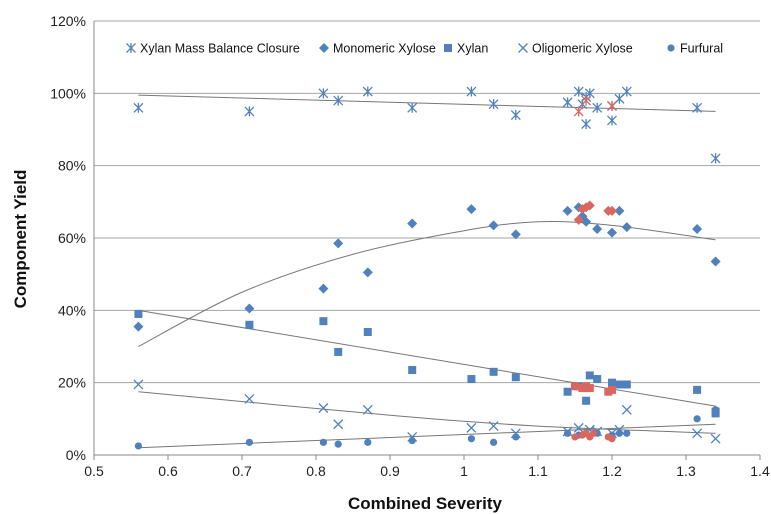 The image size is (771, 514). What do you see at coordinates (168, 471) in the screenshot?
I see `x-tick-label: 0.6` at bounding box center [168, 471].